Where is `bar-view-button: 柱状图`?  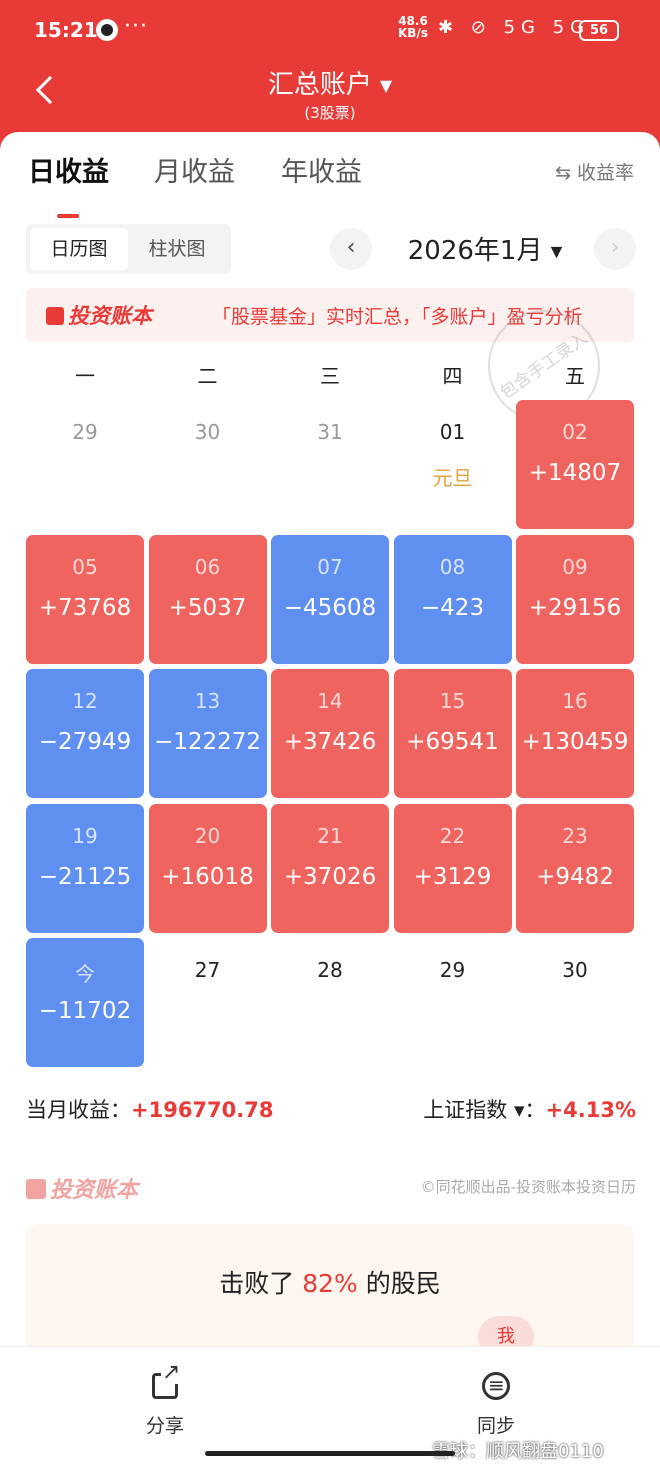 bar-view-button: 柱状图 is located at coordinates (177, 249).